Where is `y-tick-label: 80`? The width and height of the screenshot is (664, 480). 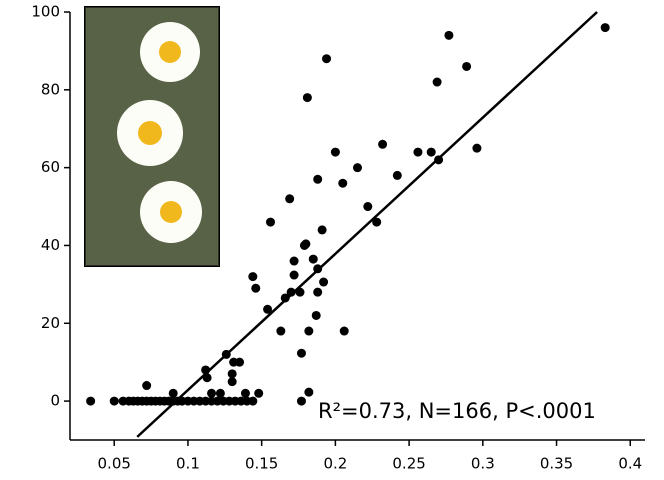 y-tick-label: 80 is located at coordinates (50, 89).